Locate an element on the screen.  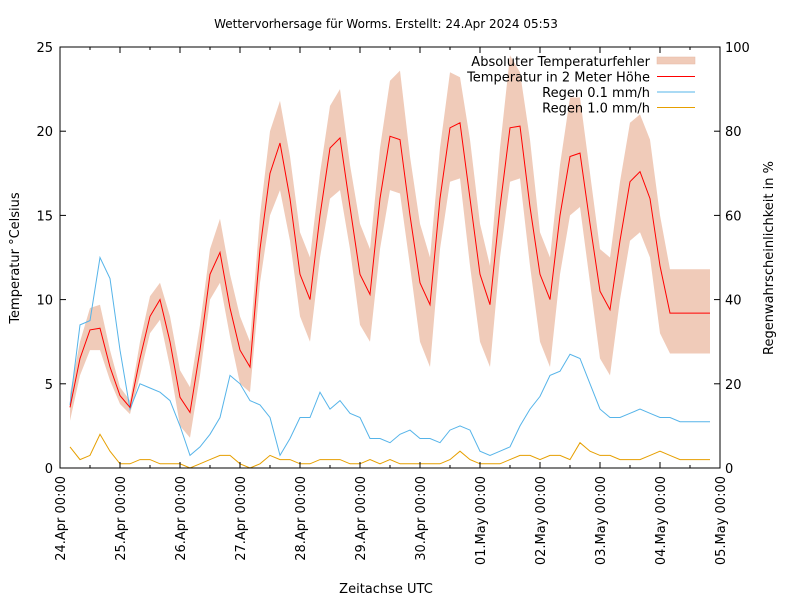
y2-tick-label: 20 is located at coordinates (733, 385).